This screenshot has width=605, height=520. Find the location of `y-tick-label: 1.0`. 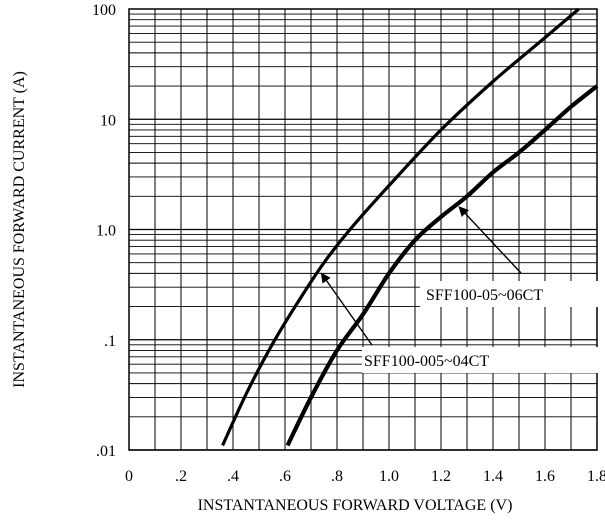

y-tick-label: 1.0 is located at coordinates (106, 231).